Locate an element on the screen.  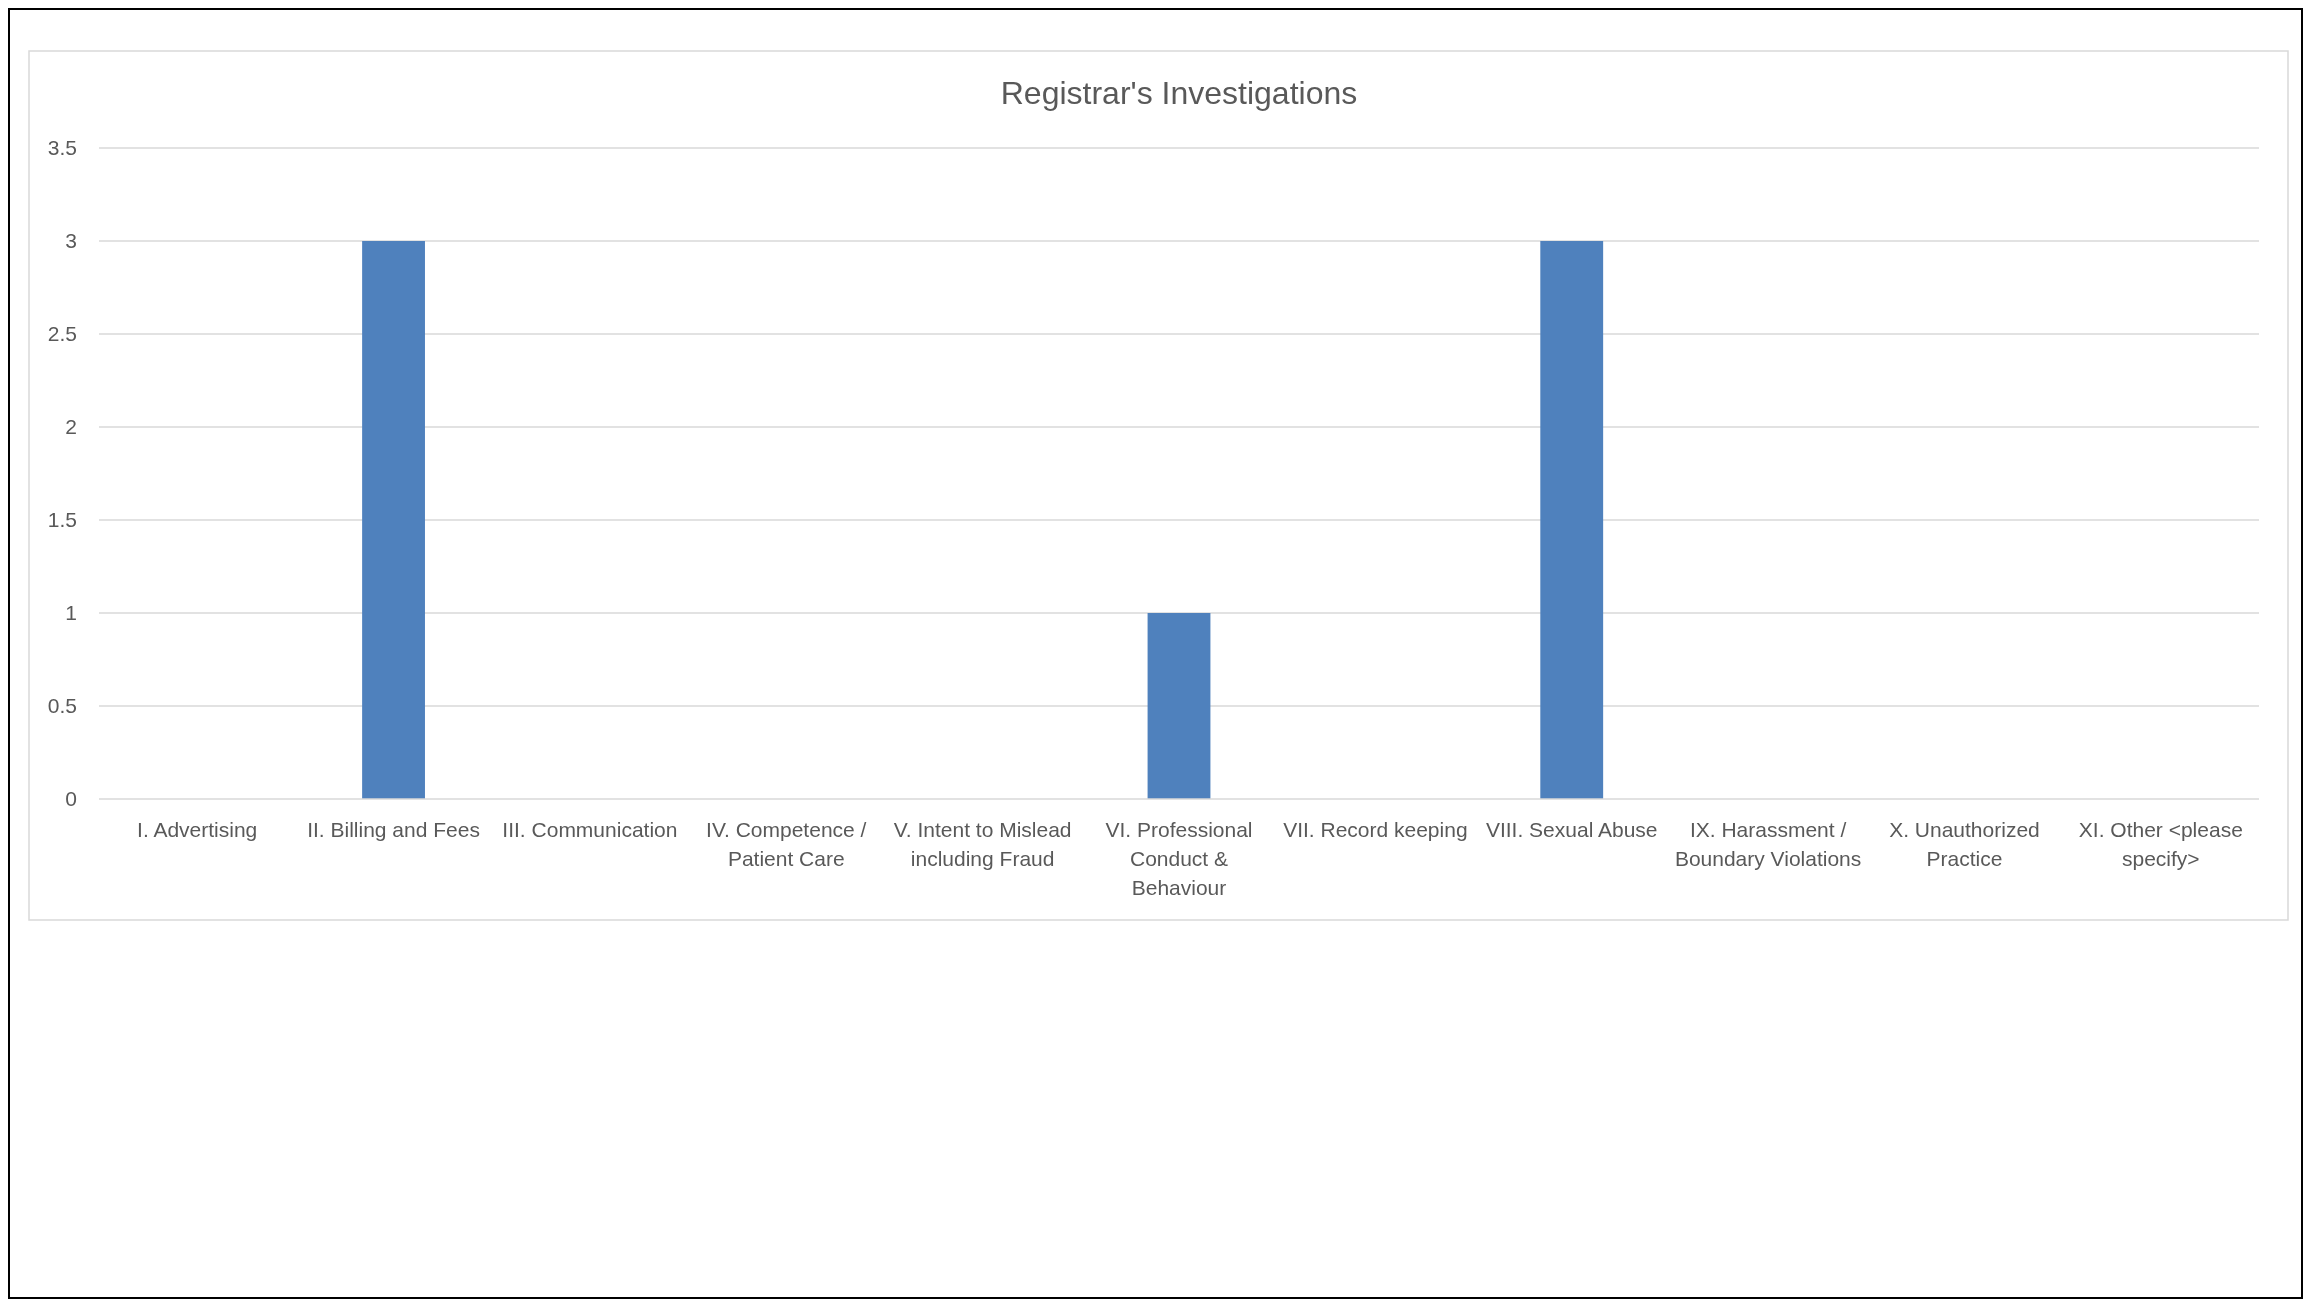
x-tick-label: VII. Record keeping is located at coordinates (1375, 829).